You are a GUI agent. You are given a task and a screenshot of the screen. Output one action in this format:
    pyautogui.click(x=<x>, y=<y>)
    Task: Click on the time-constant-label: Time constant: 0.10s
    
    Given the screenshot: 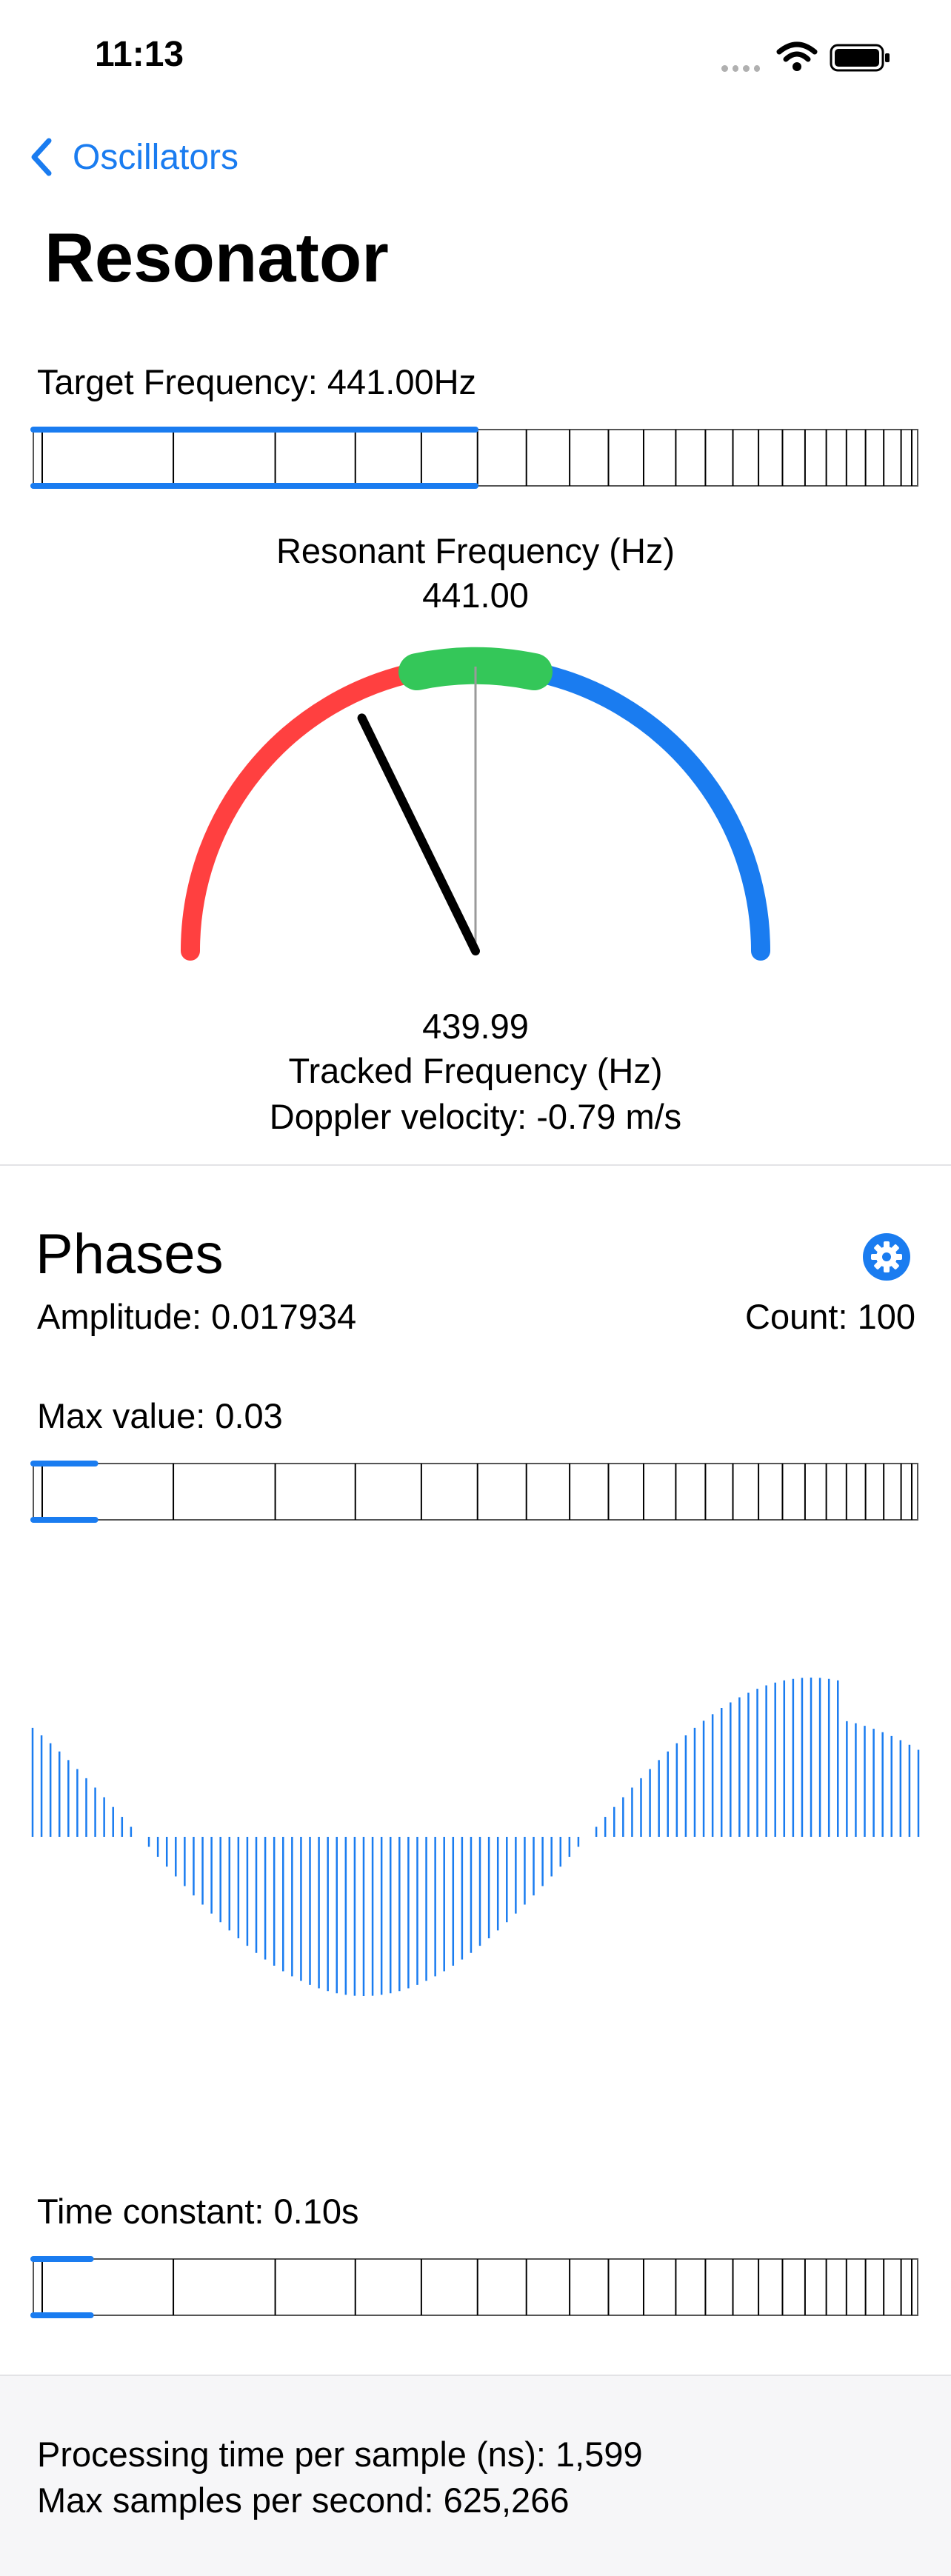 What is the action you would take?
    pyautogui.click(x=198, y=2211)
    